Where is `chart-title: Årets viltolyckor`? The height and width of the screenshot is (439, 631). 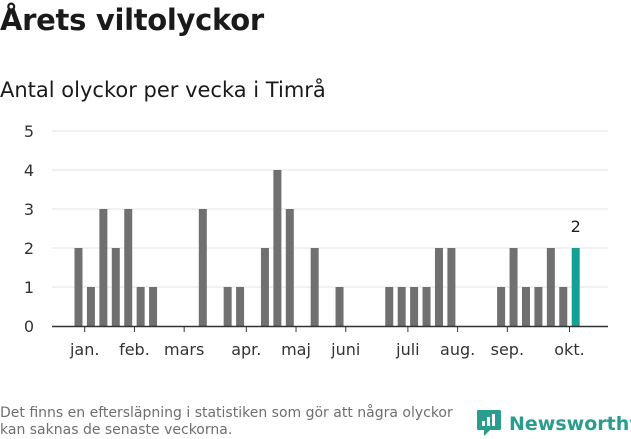 chart-title: Årets viltolyckor is located at coordinates (132, 20).